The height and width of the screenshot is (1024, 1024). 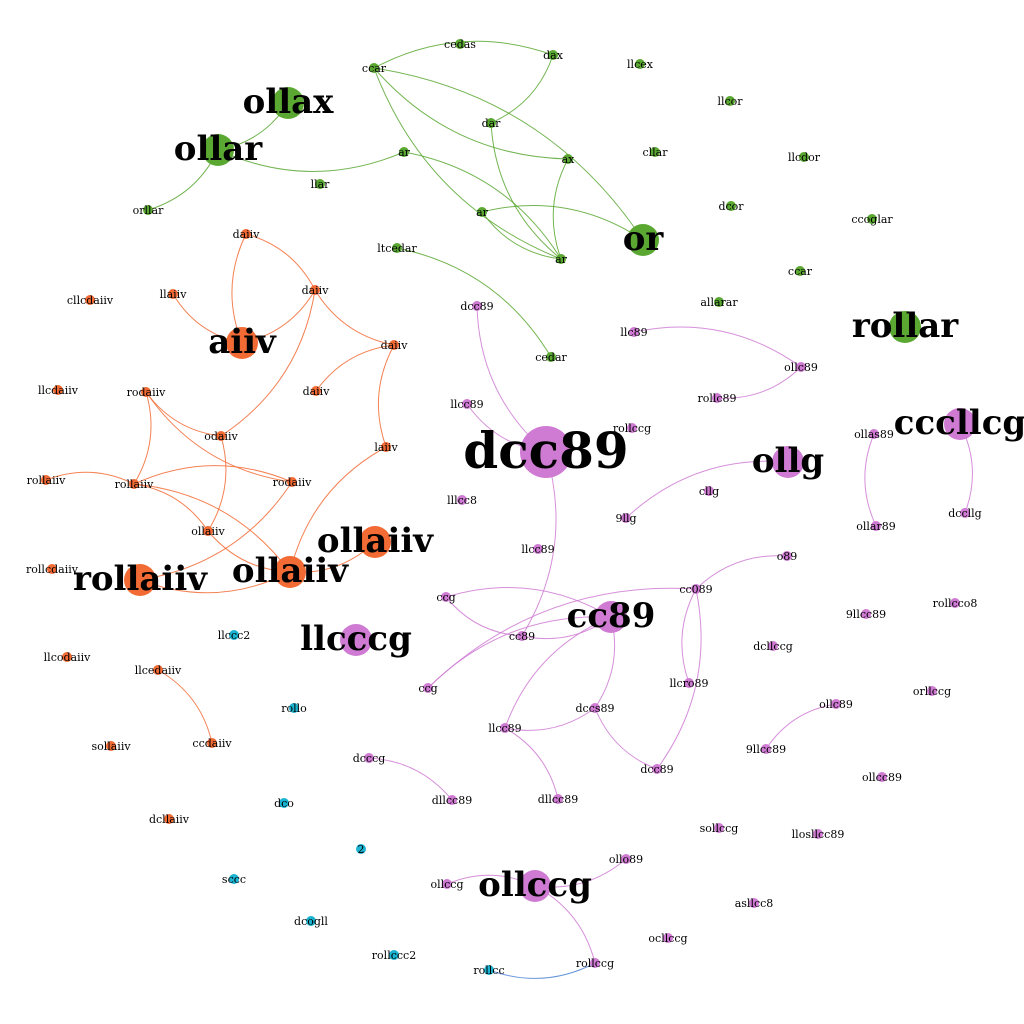 What do you see at coordinates (625, 518) in the screenshot?
I see `graph-node-p15: 9llg` at bounding box center [625, 518].